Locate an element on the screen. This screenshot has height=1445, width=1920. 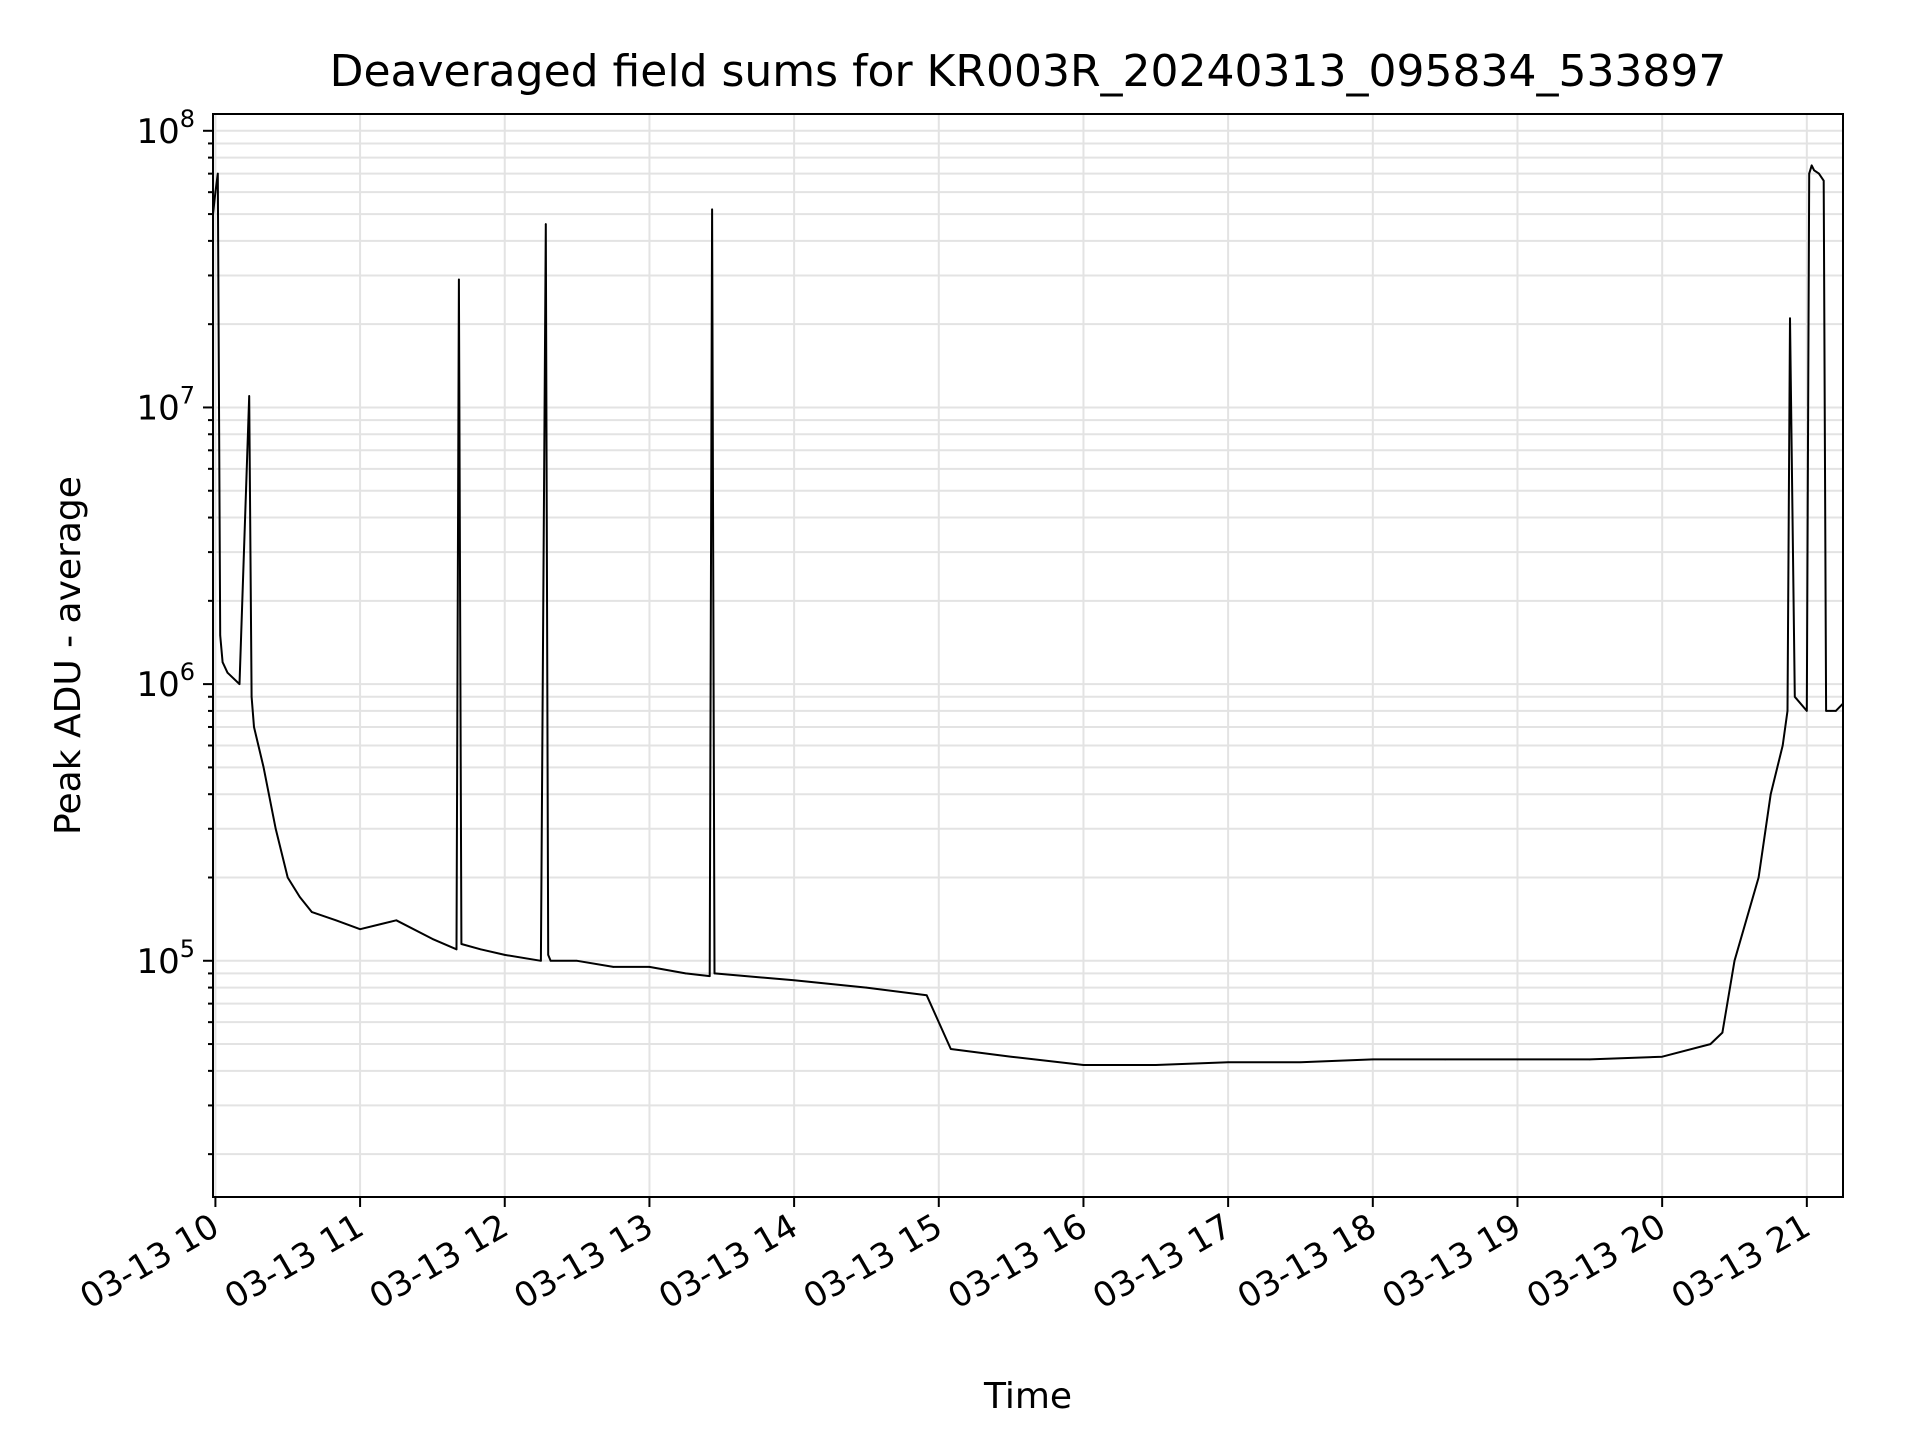
y-axis-label: Peak ADU - average is located at coordinates (68, 655).